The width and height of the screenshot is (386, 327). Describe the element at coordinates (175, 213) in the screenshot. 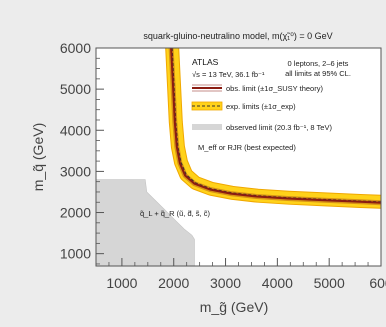

I see `region-label: q̃_L + q̃_R (ũ, d̃, s̃, c̃)` at that location.